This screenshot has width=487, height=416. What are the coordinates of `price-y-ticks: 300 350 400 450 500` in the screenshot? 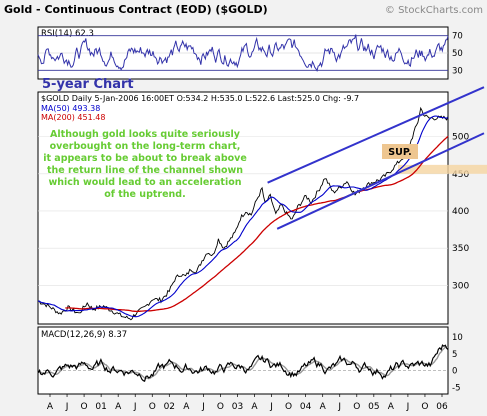 It's located at (460, 212).